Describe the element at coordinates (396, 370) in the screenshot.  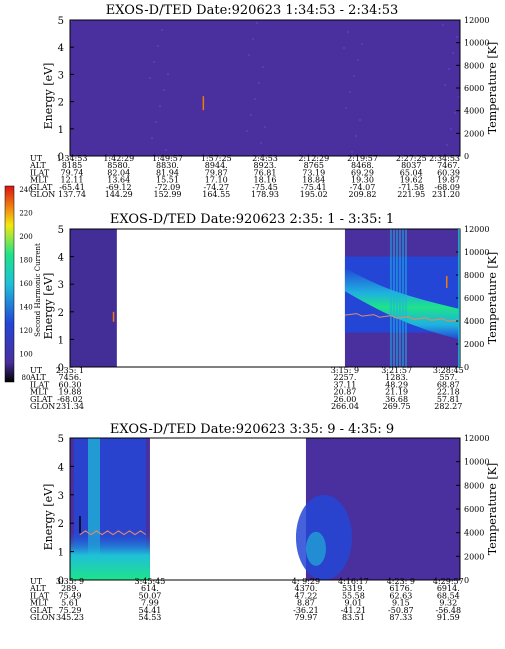
I see `orbit-value: 3:21:57` at that location.